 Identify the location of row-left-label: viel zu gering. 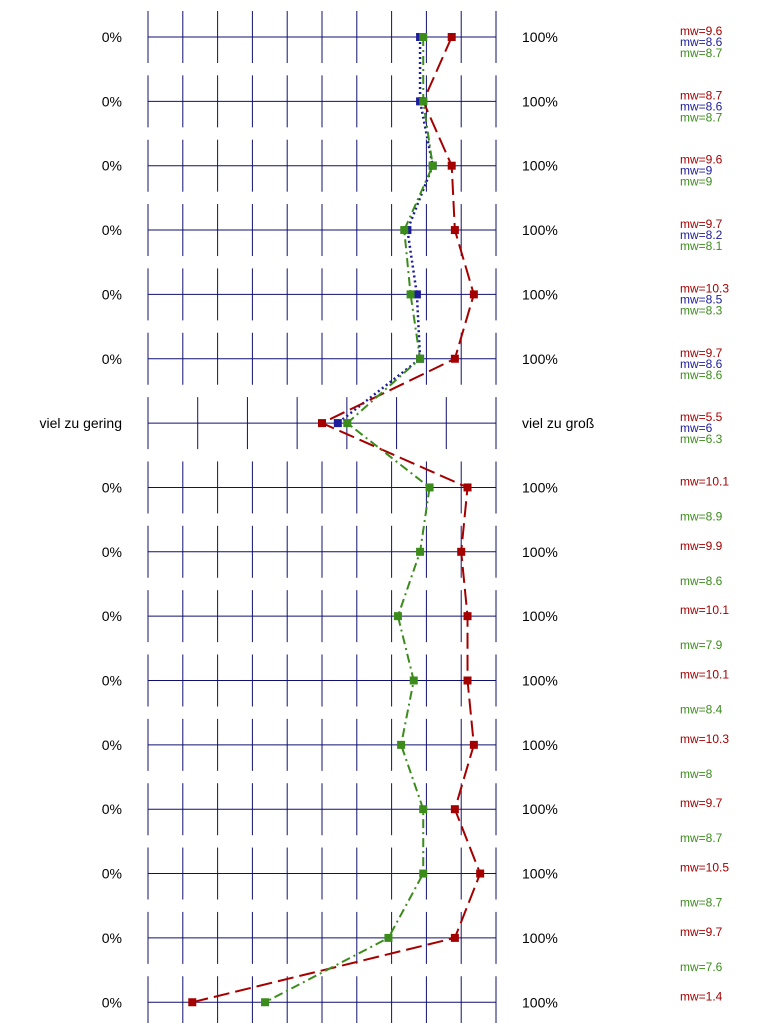
(81, 423).